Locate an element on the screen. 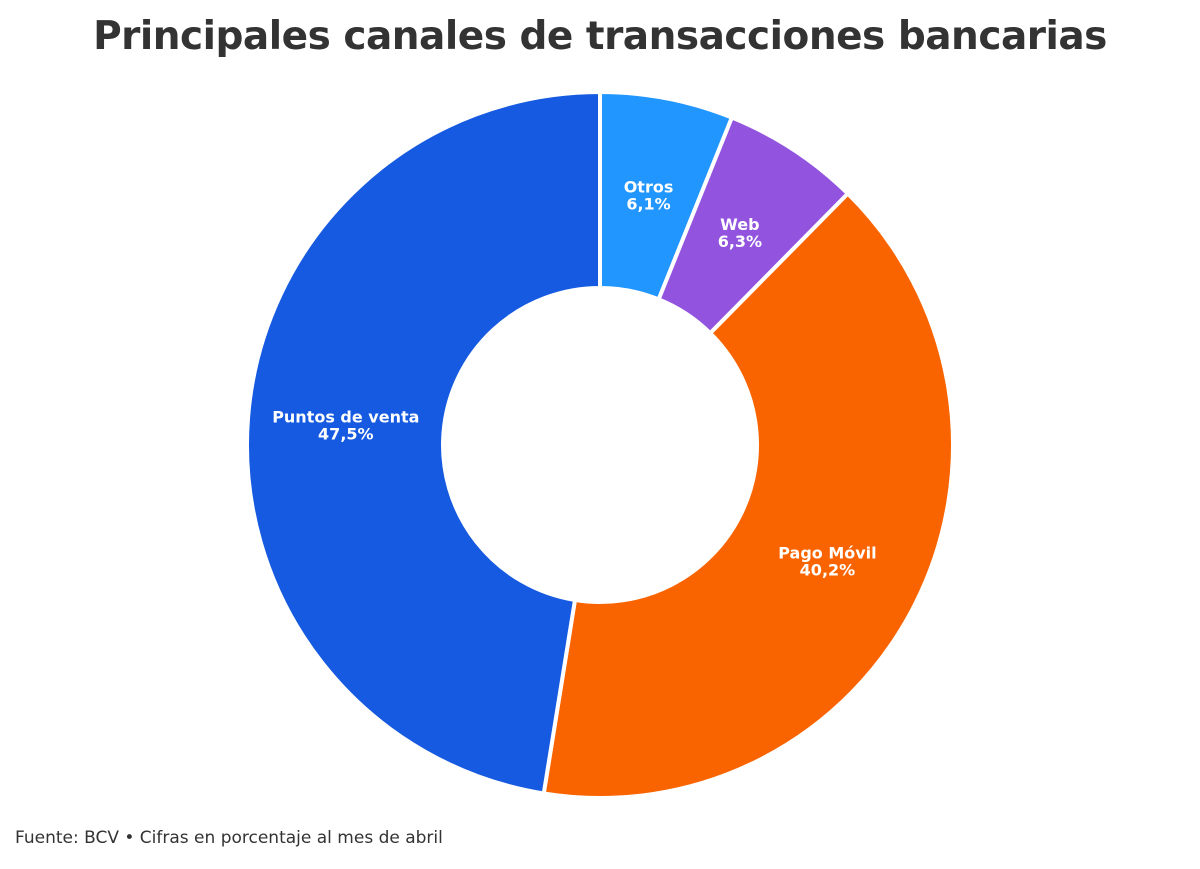  slice-name: Pago Móvil is located at coordinates (827, 552).